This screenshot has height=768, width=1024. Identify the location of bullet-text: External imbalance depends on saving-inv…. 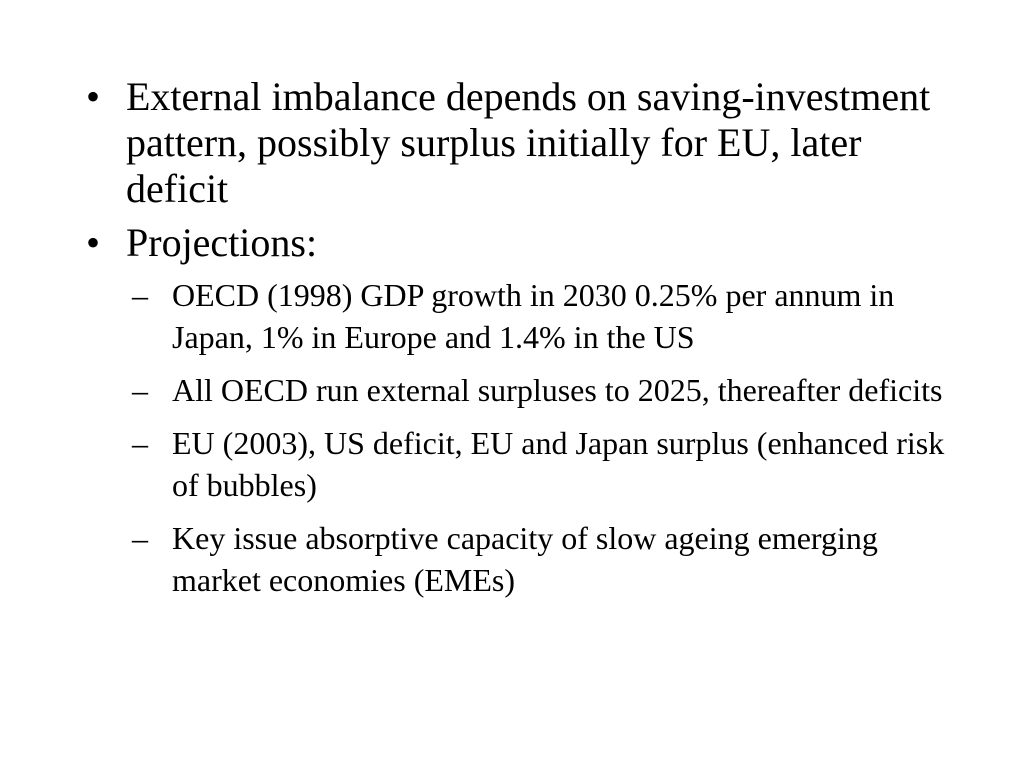
(528, 142).